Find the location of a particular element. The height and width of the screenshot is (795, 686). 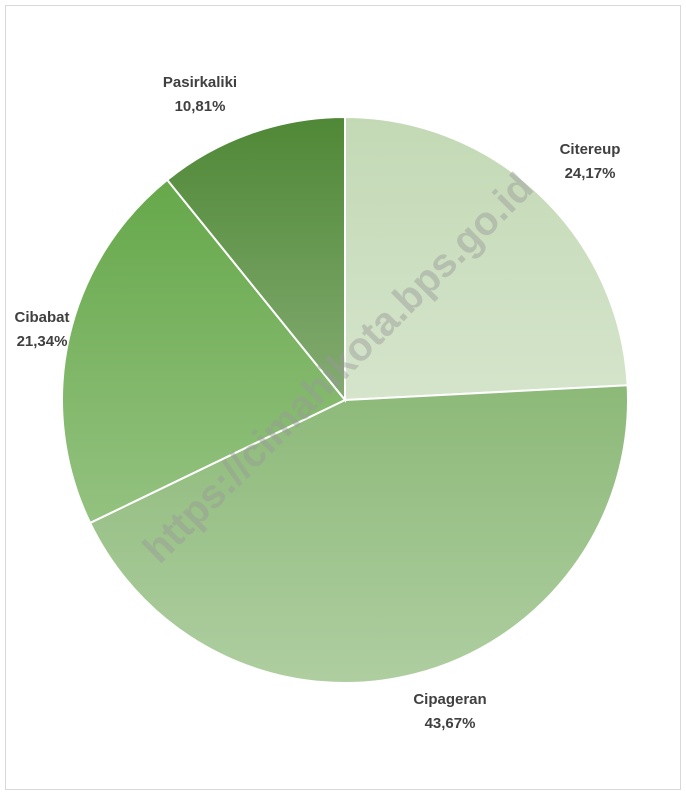

slice-label: Pasirkaliki is located at coordinates (200, 82).